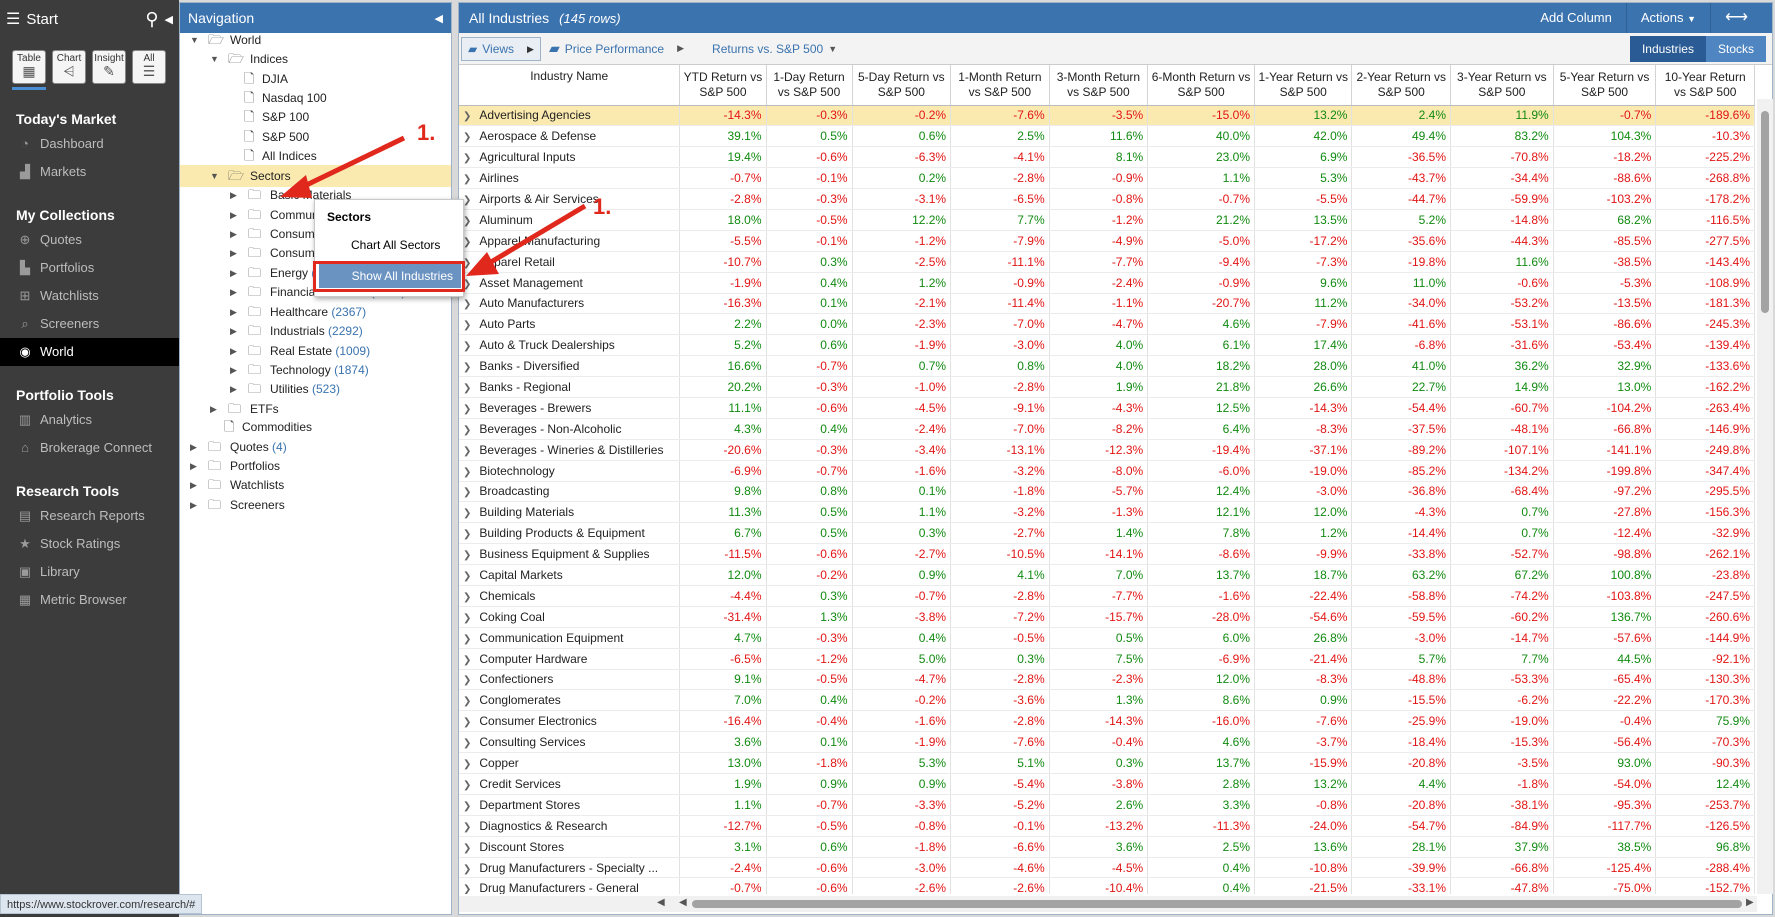  Describe the element at coordinates (570, 659) in the screenshot. I see `industry-name-cell: ❯ Computer Hardware` at that location.